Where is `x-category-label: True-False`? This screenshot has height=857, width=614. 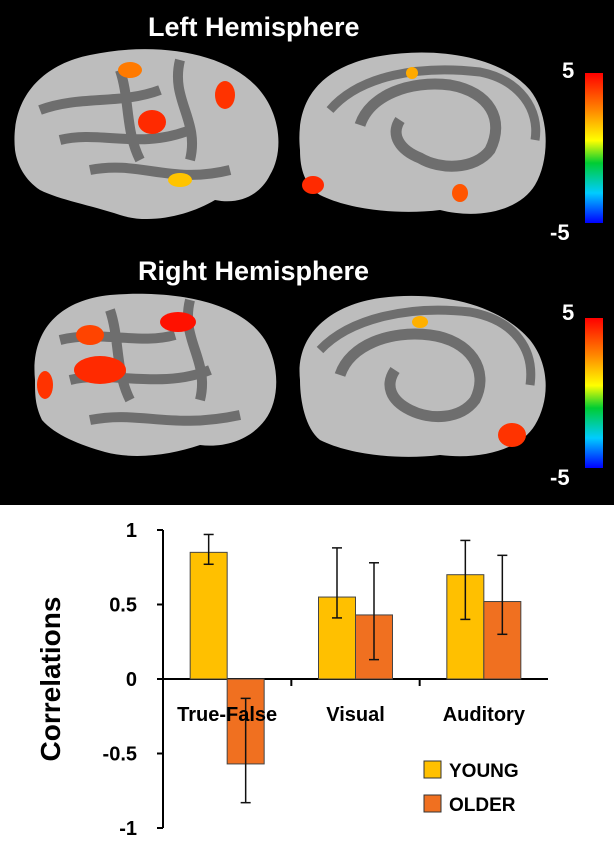 x-category-label: True-False is located at coordinates (227, 715).